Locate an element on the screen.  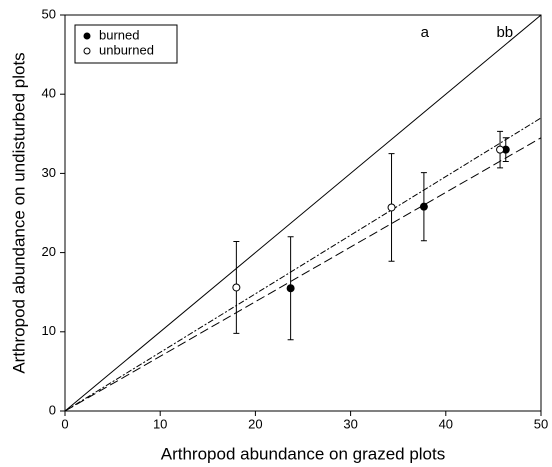
legend-label: burned is located at coordinates (119, 34).